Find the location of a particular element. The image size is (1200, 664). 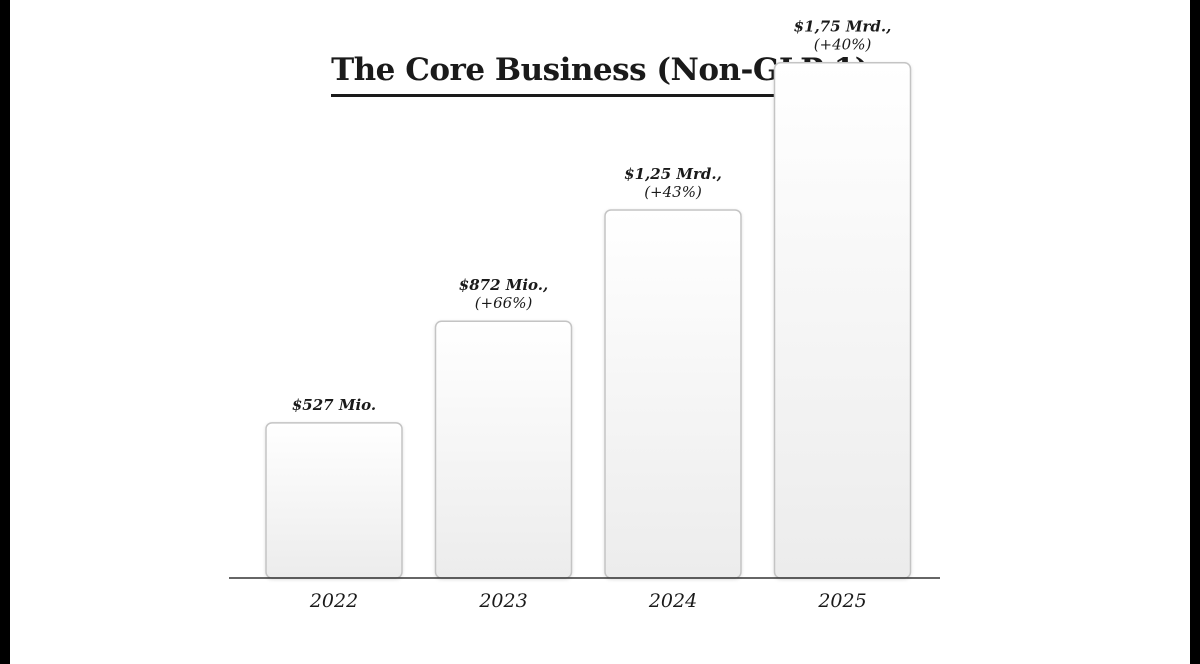

data-label-growth: (+40%) is located at coordinates (843, 45).